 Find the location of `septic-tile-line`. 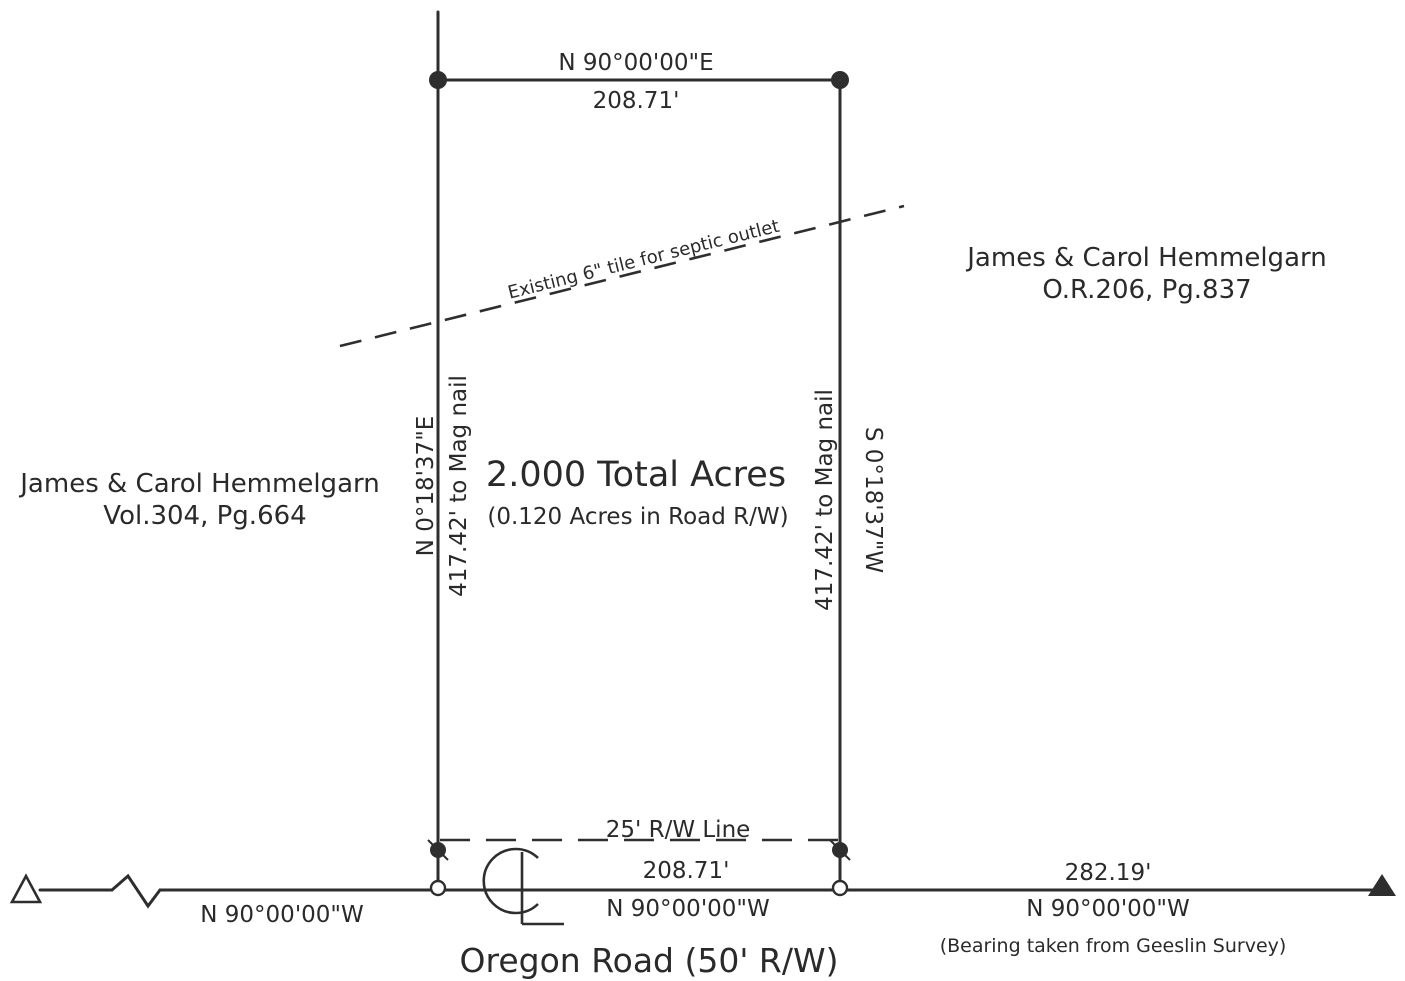

septic-tile-line is located at coordinates (622, 276).